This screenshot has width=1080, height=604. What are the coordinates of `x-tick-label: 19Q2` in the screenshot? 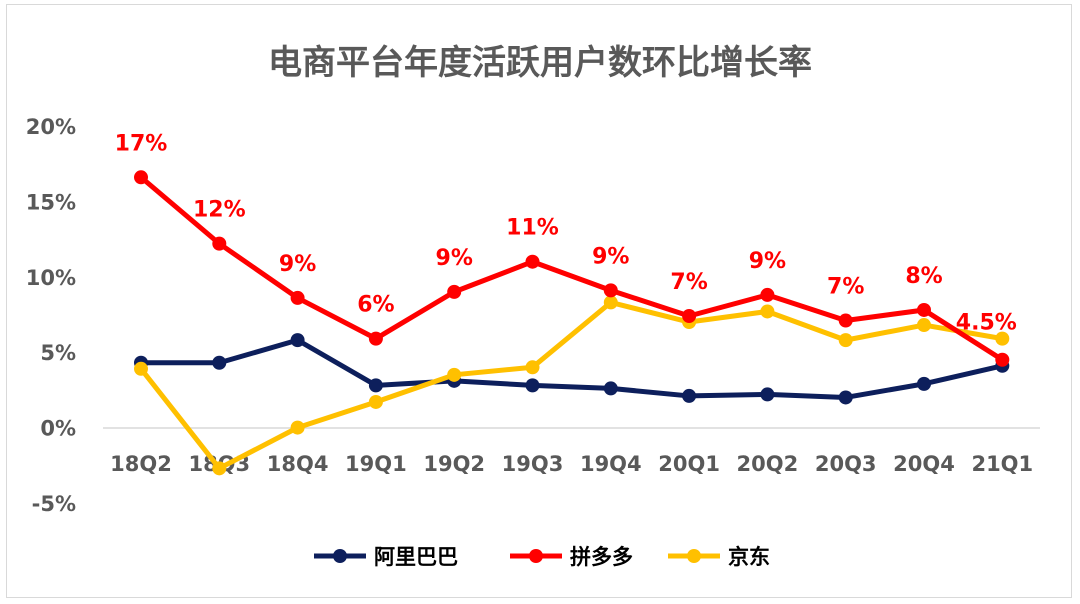 It's located at (454, 464).